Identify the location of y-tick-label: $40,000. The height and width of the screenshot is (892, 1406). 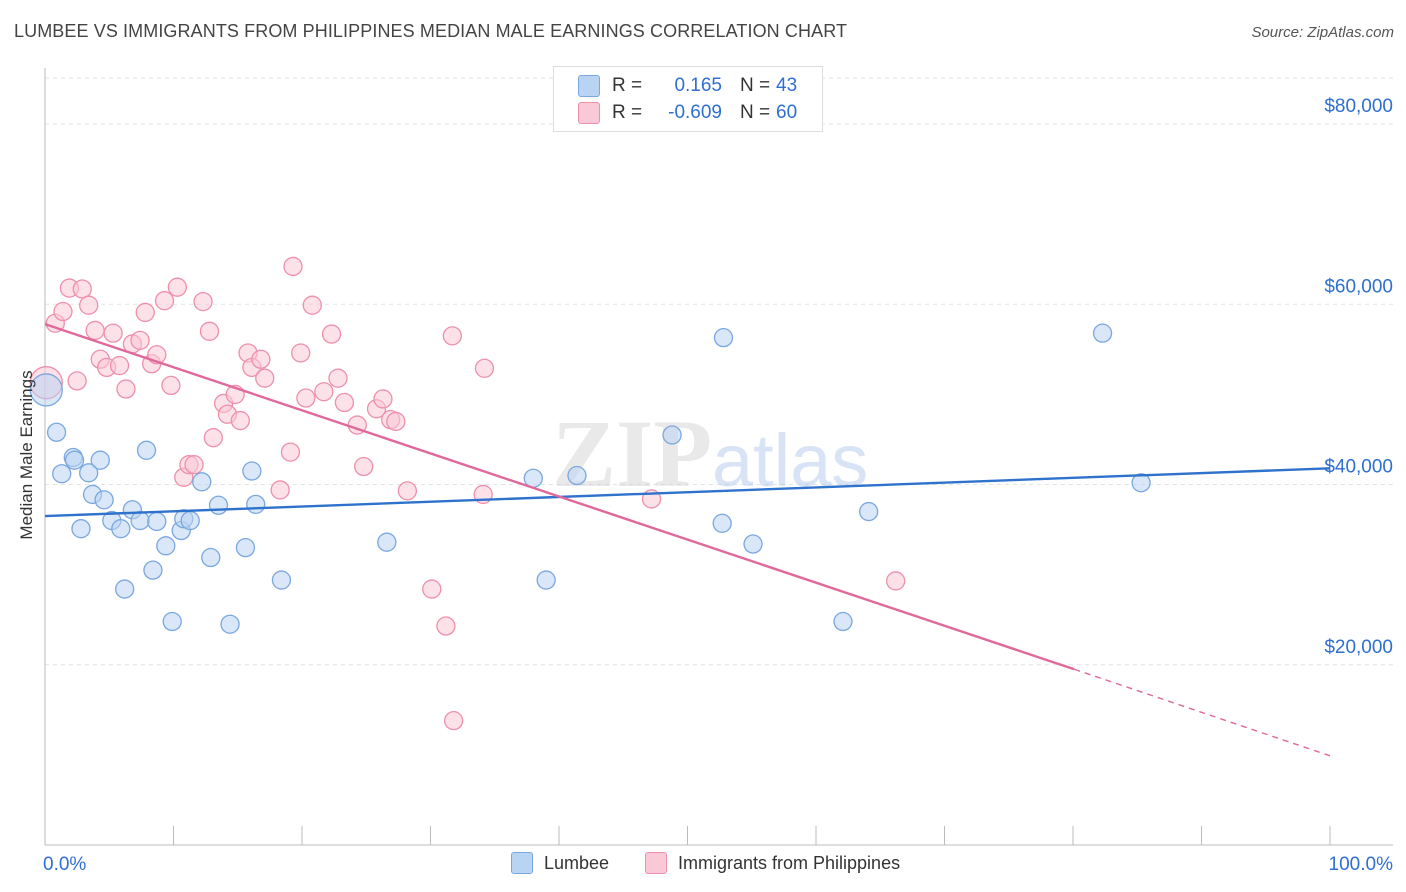
(1358, 467).